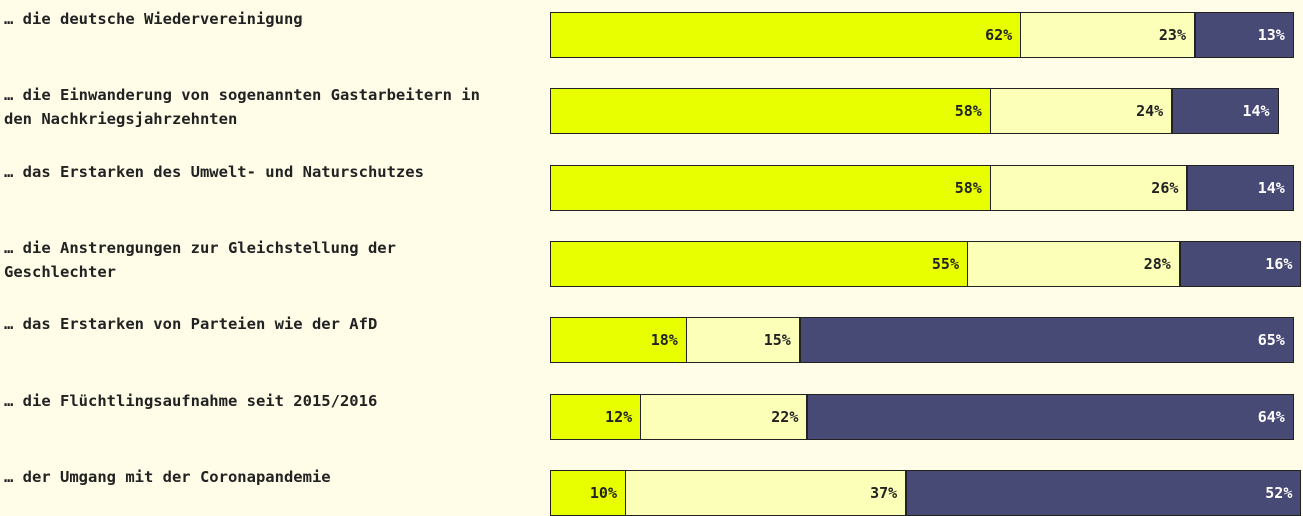 The height and width of the screenshot is (516, 1303). What do you see at coordinates (1104, 492) in the screenshot?
I see `bar-segment: 52%` at bounding box center [1104, 492].